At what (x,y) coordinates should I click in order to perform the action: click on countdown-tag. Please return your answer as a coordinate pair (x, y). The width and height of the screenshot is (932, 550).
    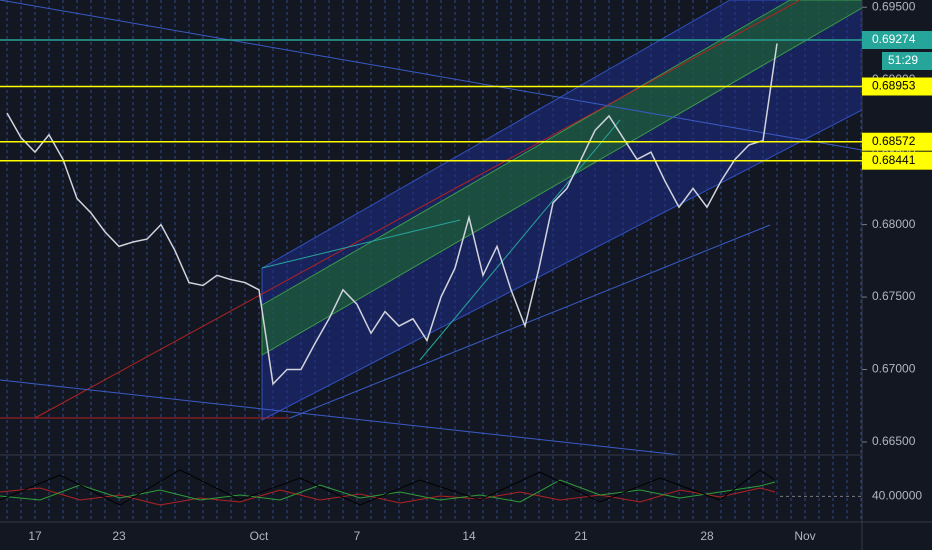
    Looking at the image, I should click on (907, 60).